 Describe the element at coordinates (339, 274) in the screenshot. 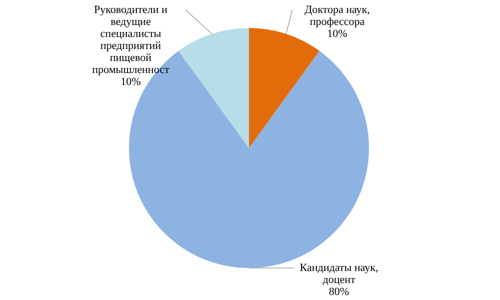

I see `slice-label: Кандидаты наук, доцент` at that location.